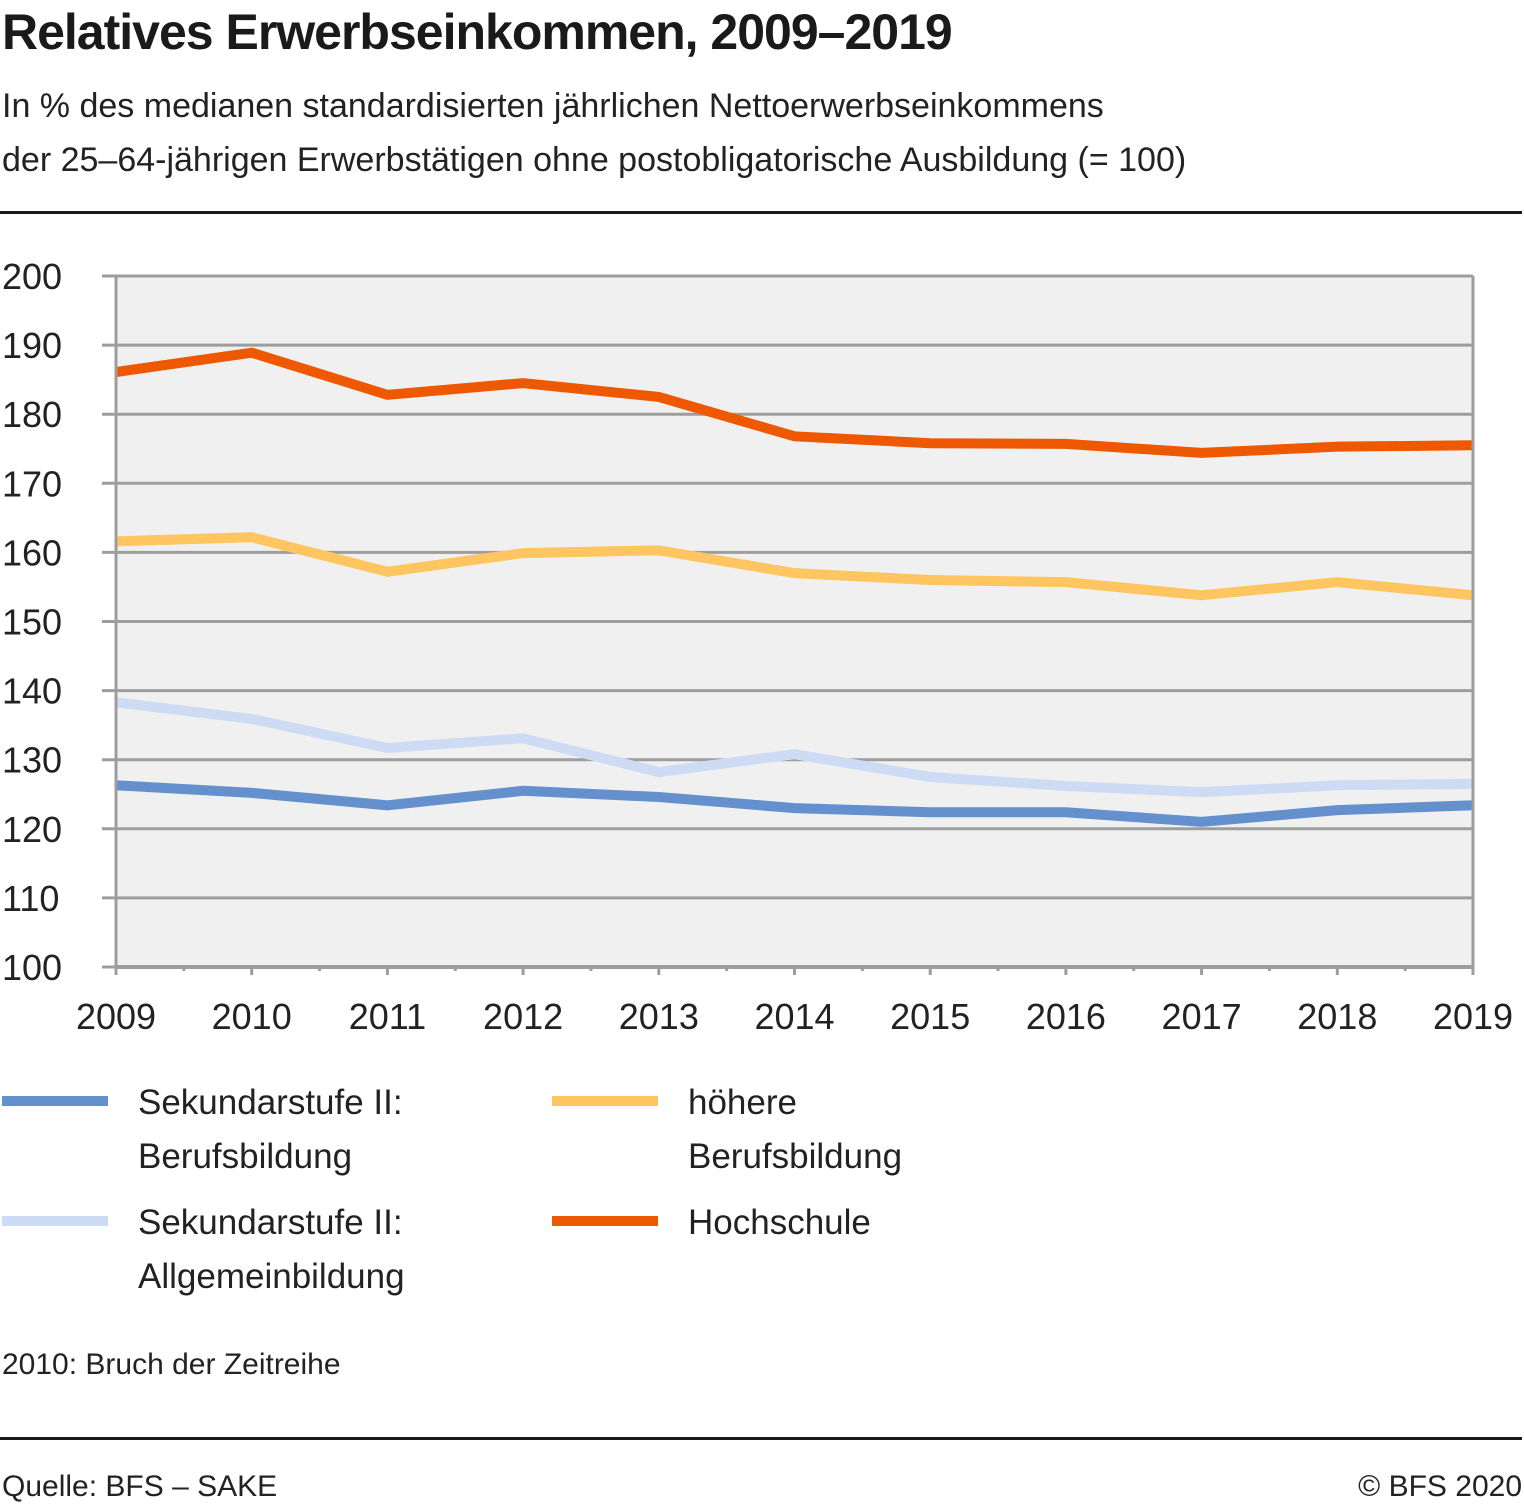 The width and height of the screenshot is (1524, 1512). Describe the element at coordinates (32, 622) in the screenshot. I see `y-tick-label: 150` at that location.